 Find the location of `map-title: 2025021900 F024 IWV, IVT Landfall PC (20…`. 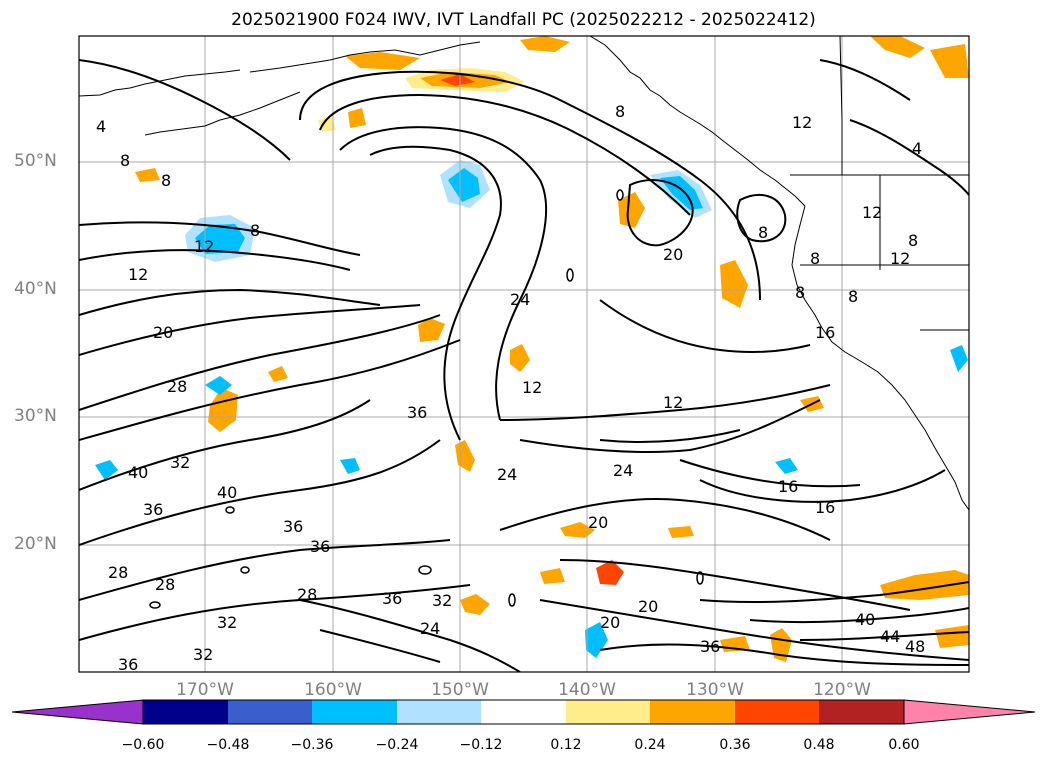

map-title: 2025021900 F024 IWV, IVT Landfall PC (20… is located at coordinates (523, 20).